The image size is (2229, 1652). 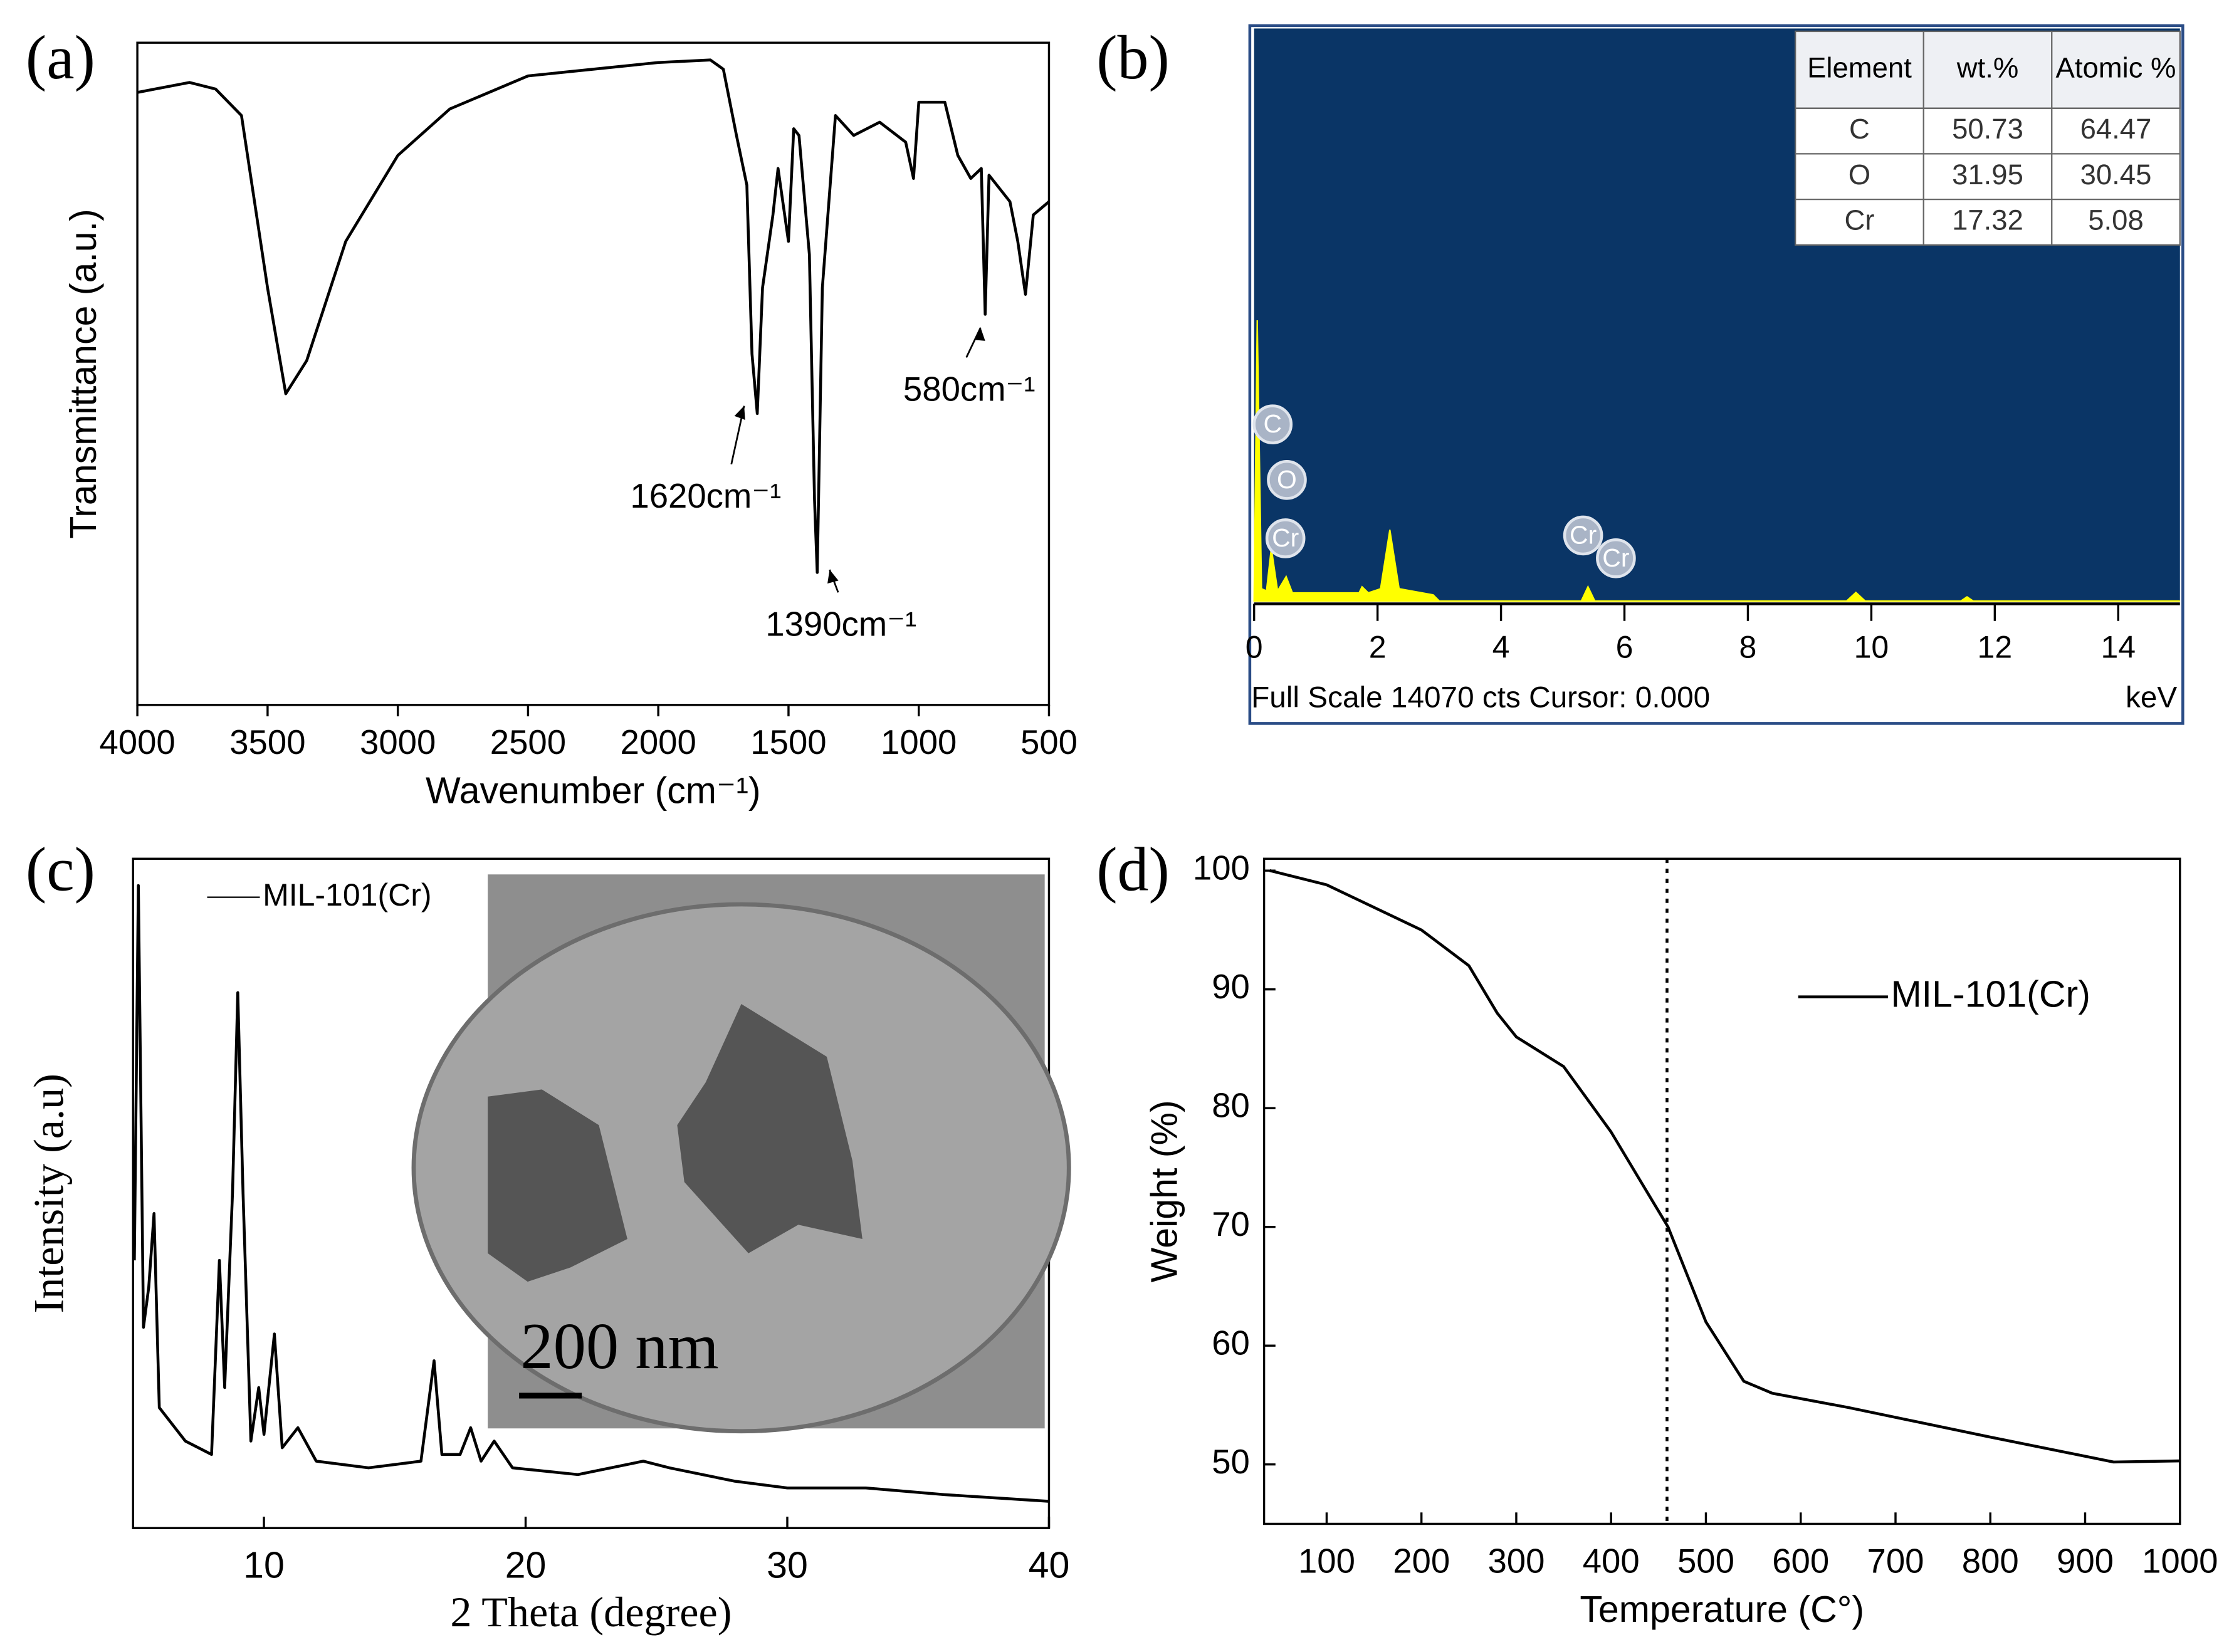 I want to click on table-cell: 30.45, so click(x=2116, y=175).